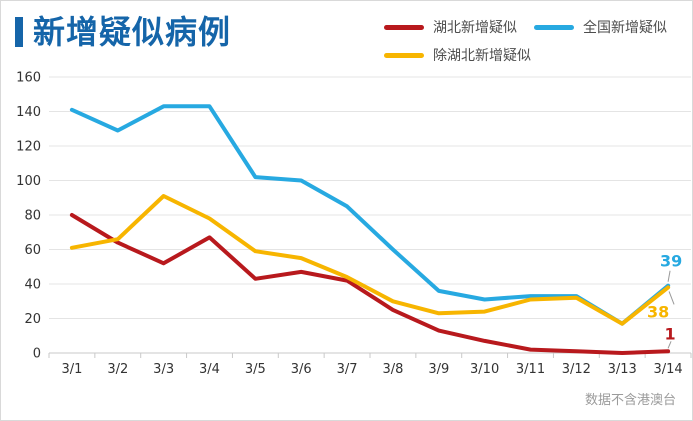 This screenshot has height=421, width=693. I want to click on y-axis-tick-label: 120, so click(28, 147).